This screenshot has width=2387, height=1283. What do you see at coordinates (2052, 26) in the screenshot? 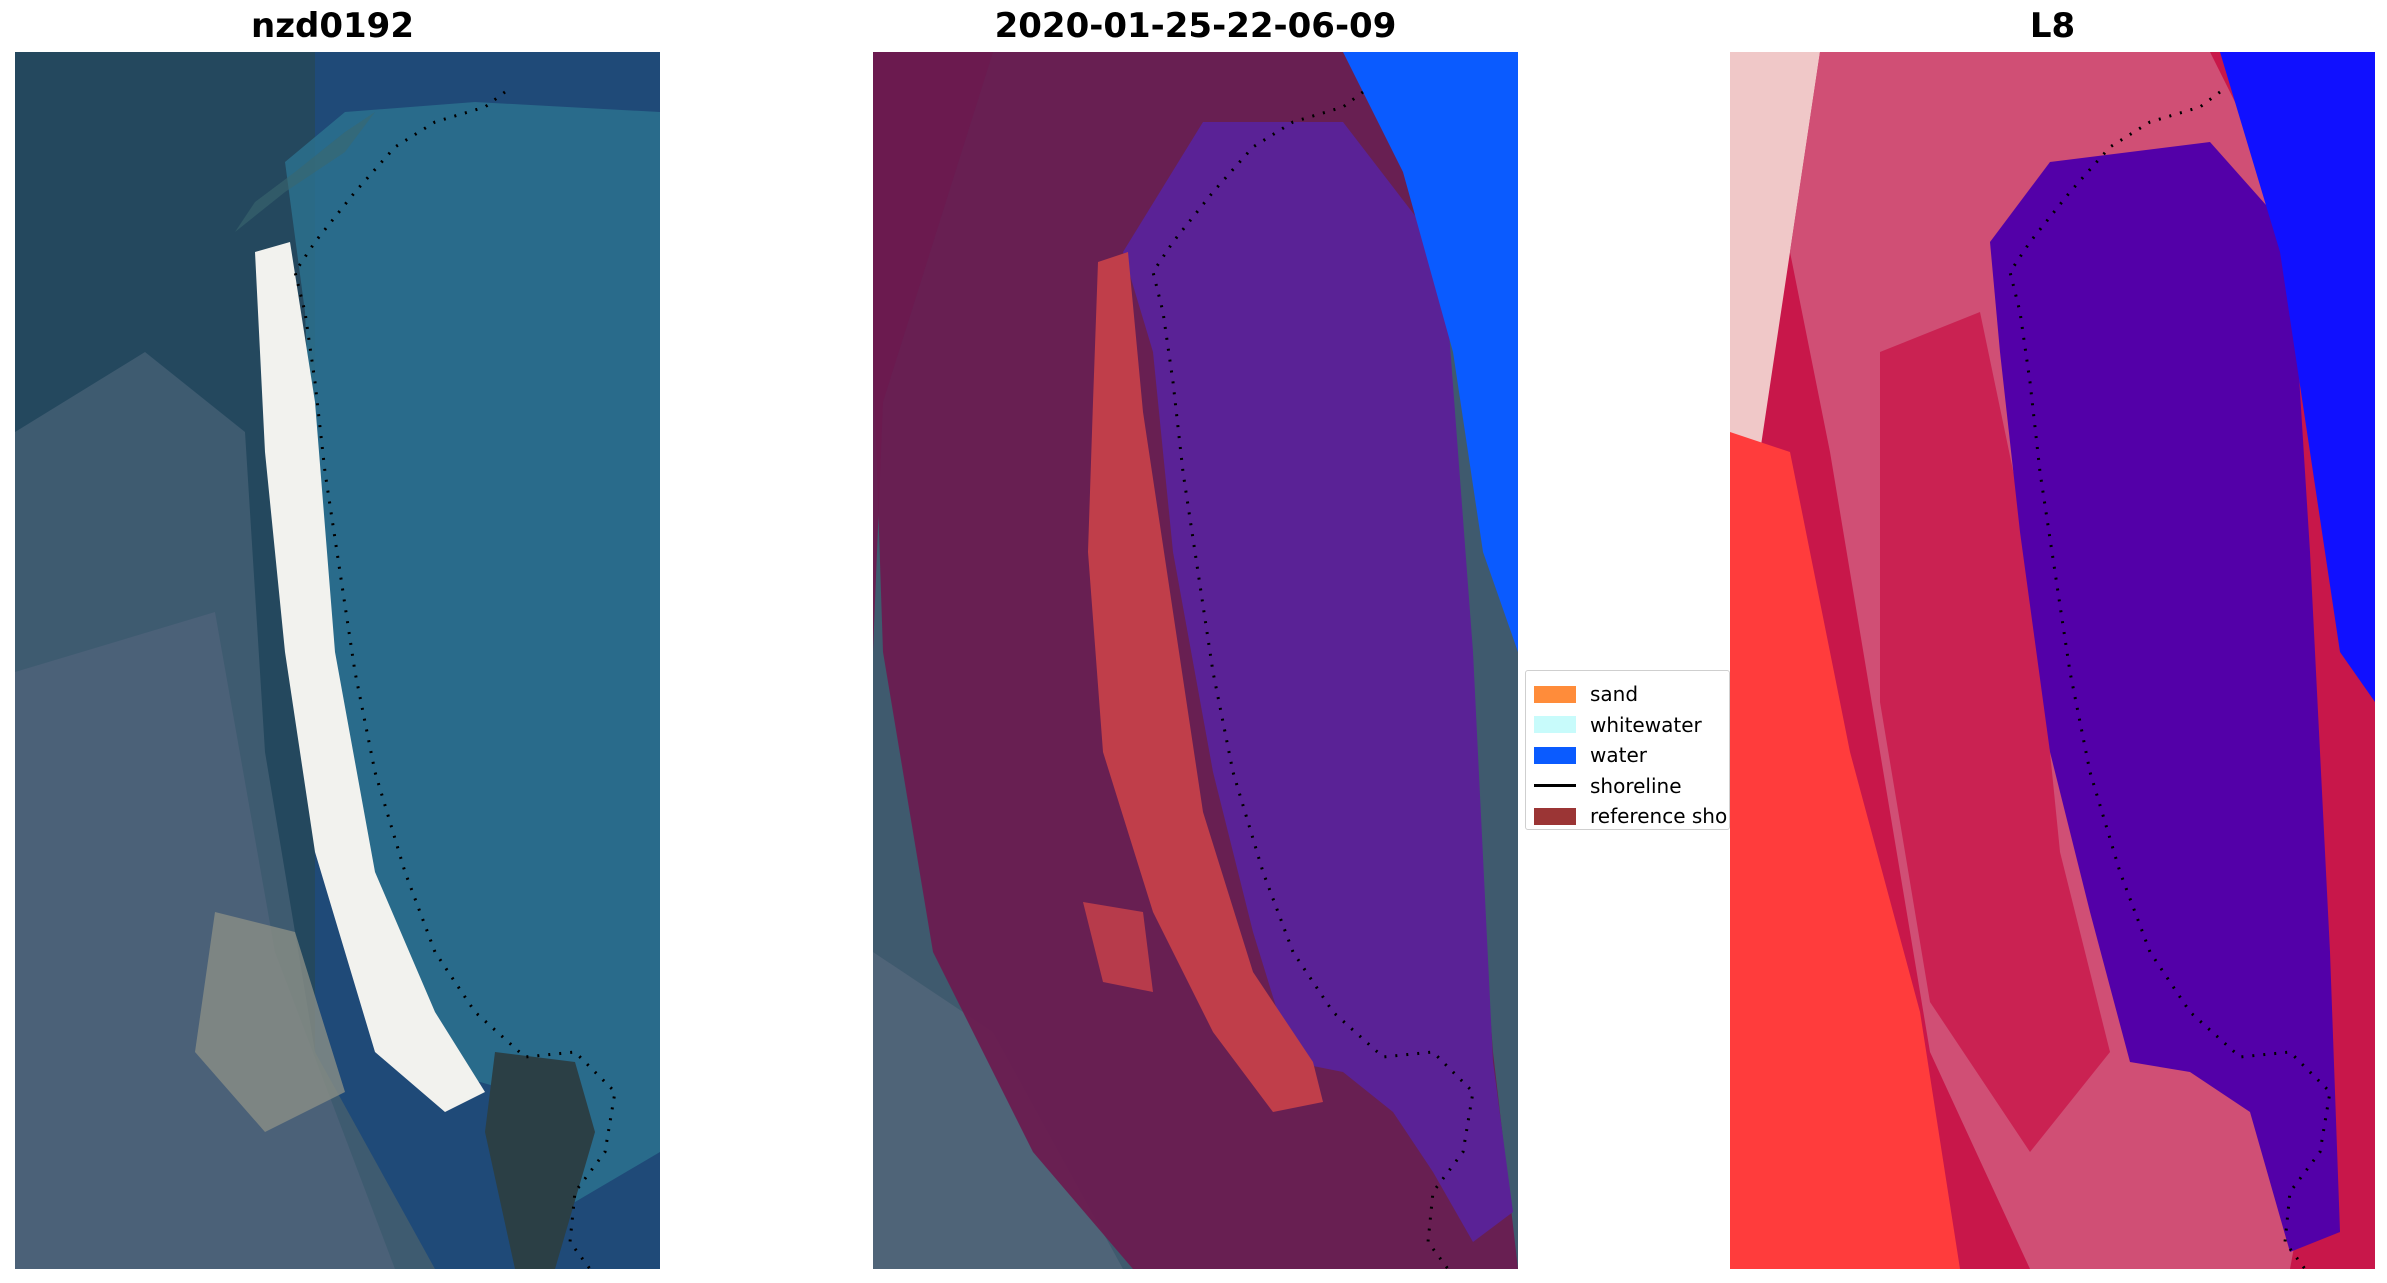
I see `panel-title-index: L8` at bounding box center [2052, 26].